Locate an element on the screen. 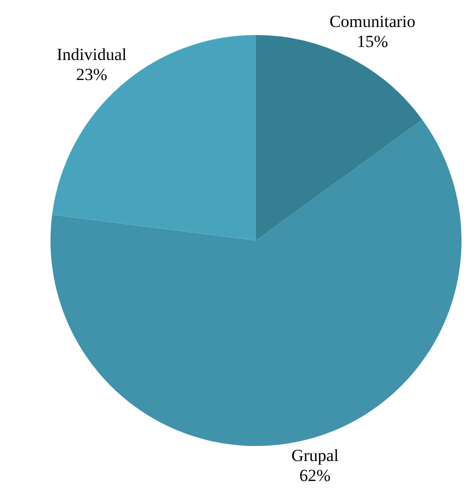 This screenshot has width=476, height=494. slice-label: Grupal is located at coordinates (315, 456).